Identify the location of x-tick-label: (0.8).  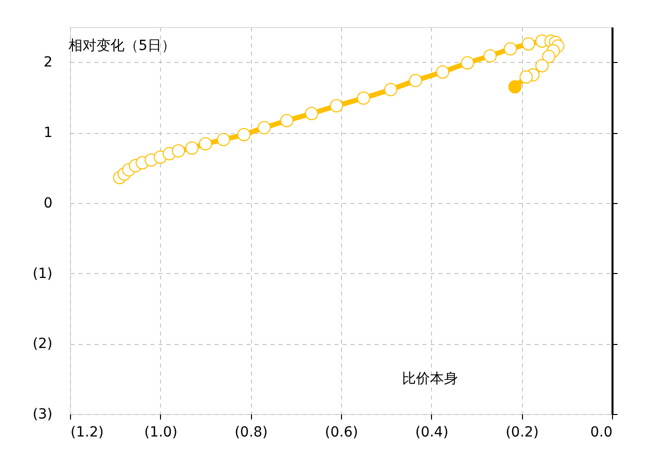
(251, 432).